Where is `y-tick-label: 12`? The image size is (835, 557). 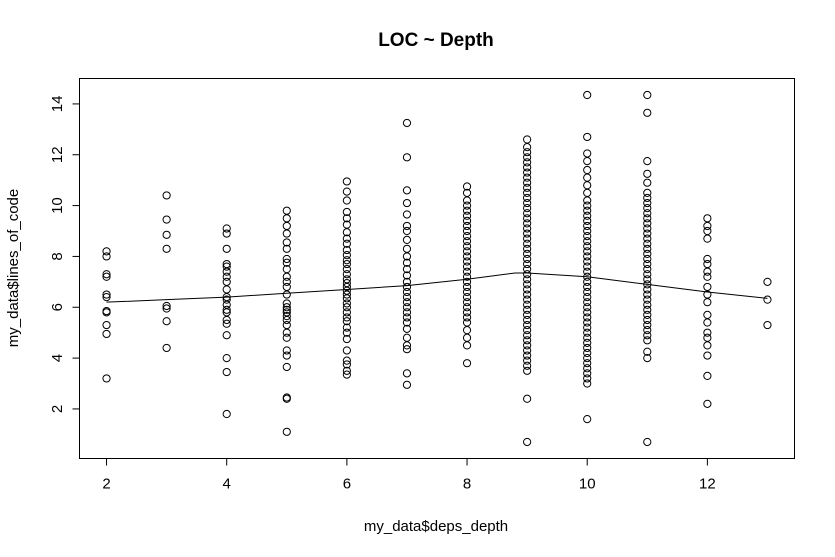 y-tick-label: 12 is located at coordinates (57, 154).